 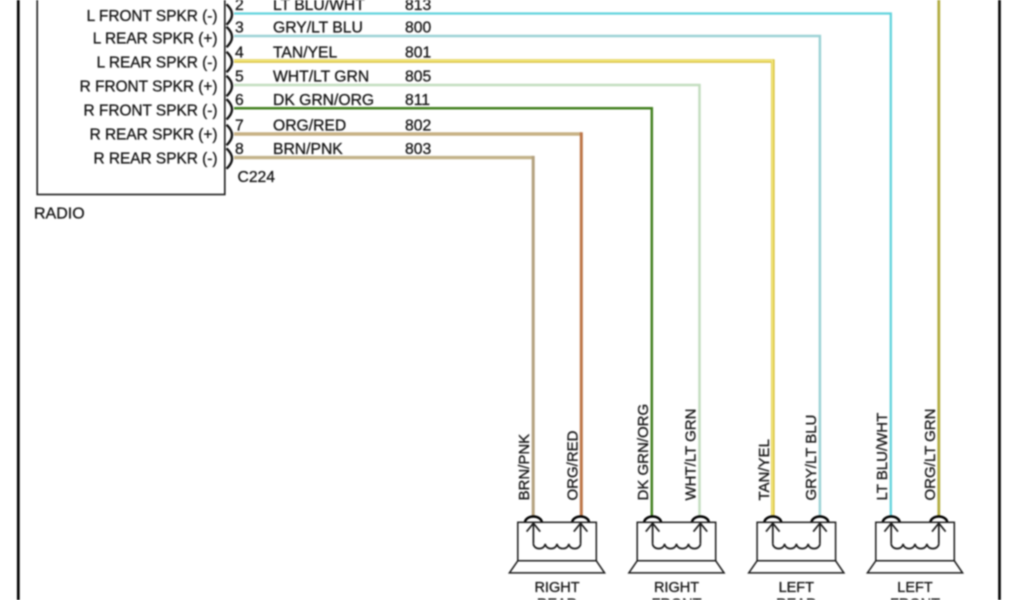 What do you see at coordinates (239, 126) in the screenshot?
I see `svg-text: 7` at bounding box center [239, 126].